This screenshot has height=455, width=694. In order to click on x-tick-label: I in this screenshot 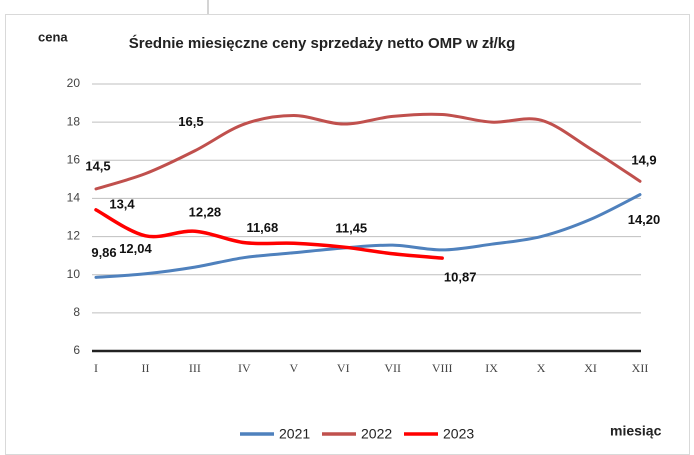, I will do `click(96, 368)`.